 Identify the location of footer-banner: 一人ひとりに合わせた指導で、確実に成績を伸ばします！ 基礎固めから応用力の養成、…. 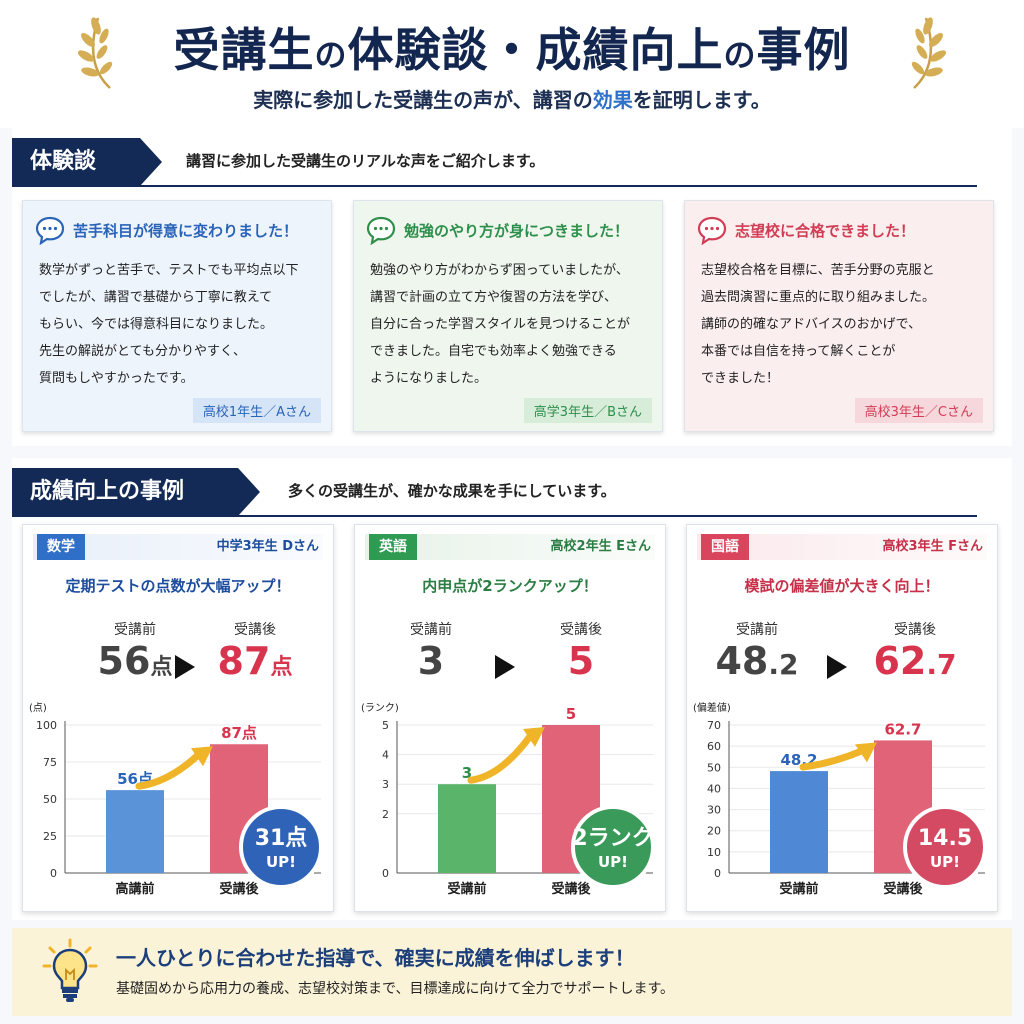
(512, 972).